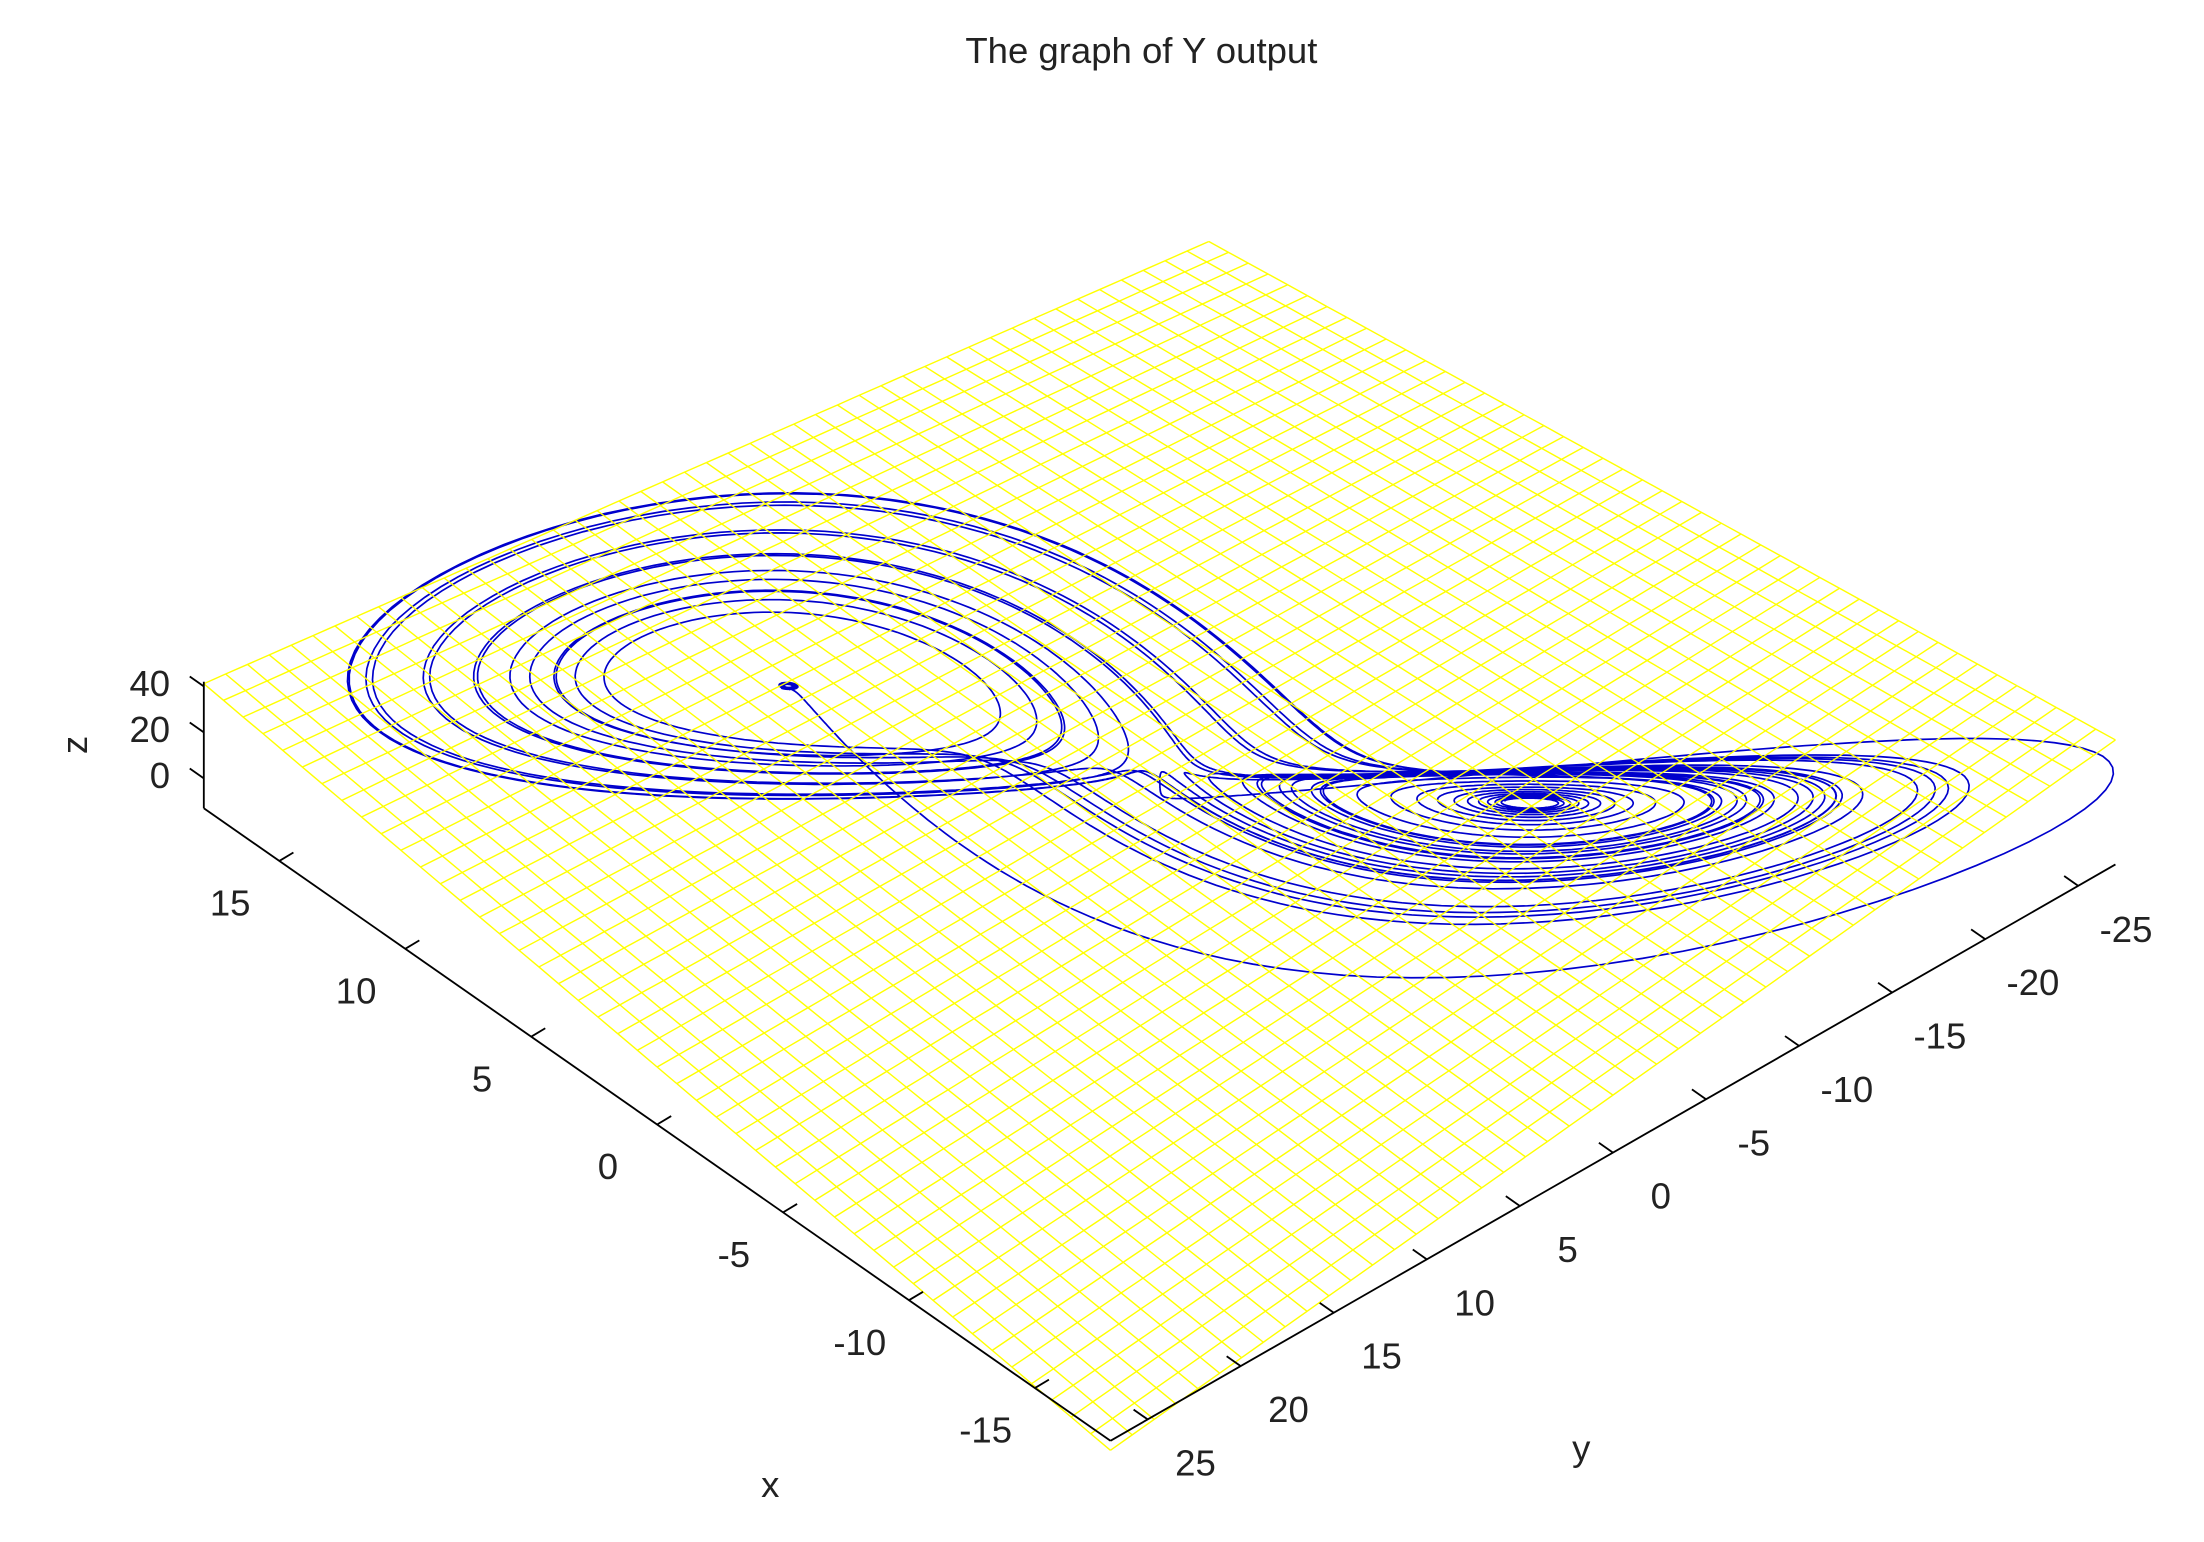  What do you see at coordinates (1141, 50) in the screenshot?
I see `chart-title: The graph of Y output` at bounding box center [1141, 50].